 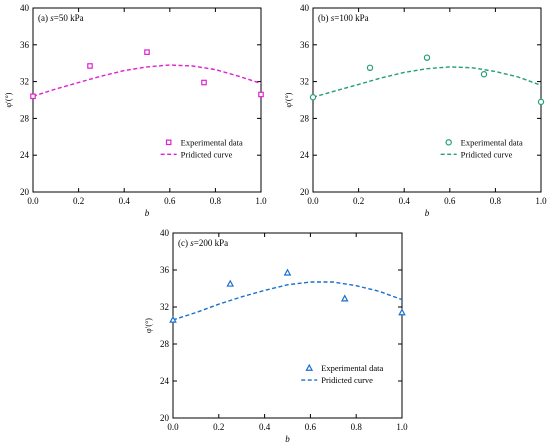 I want to click on panel-title: (b) s=100 kPa, so click(x=343, y=18).